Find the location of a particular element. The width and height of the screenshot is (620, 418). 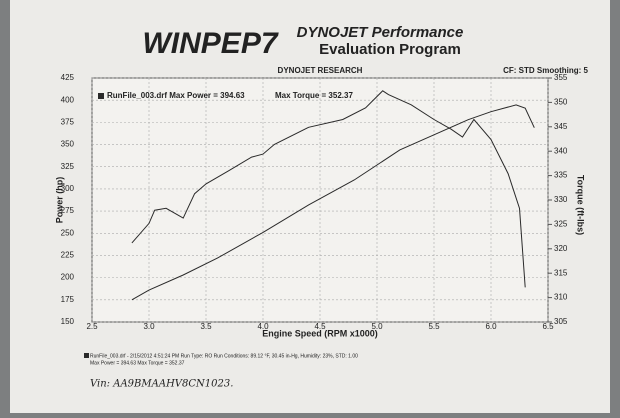

y-tick-label: 225 is located at coordinates (68, 255).